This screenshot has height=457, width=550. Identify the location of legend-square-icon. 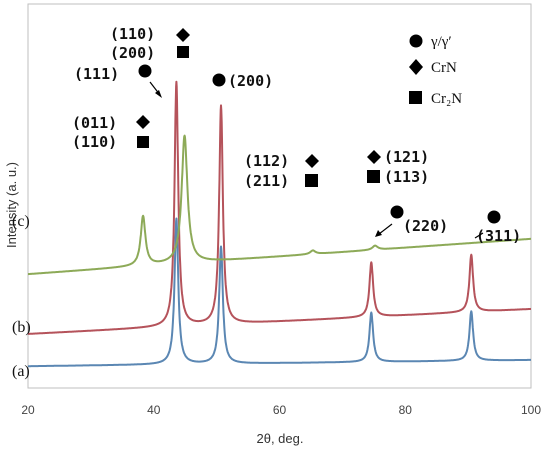
(415, 97).